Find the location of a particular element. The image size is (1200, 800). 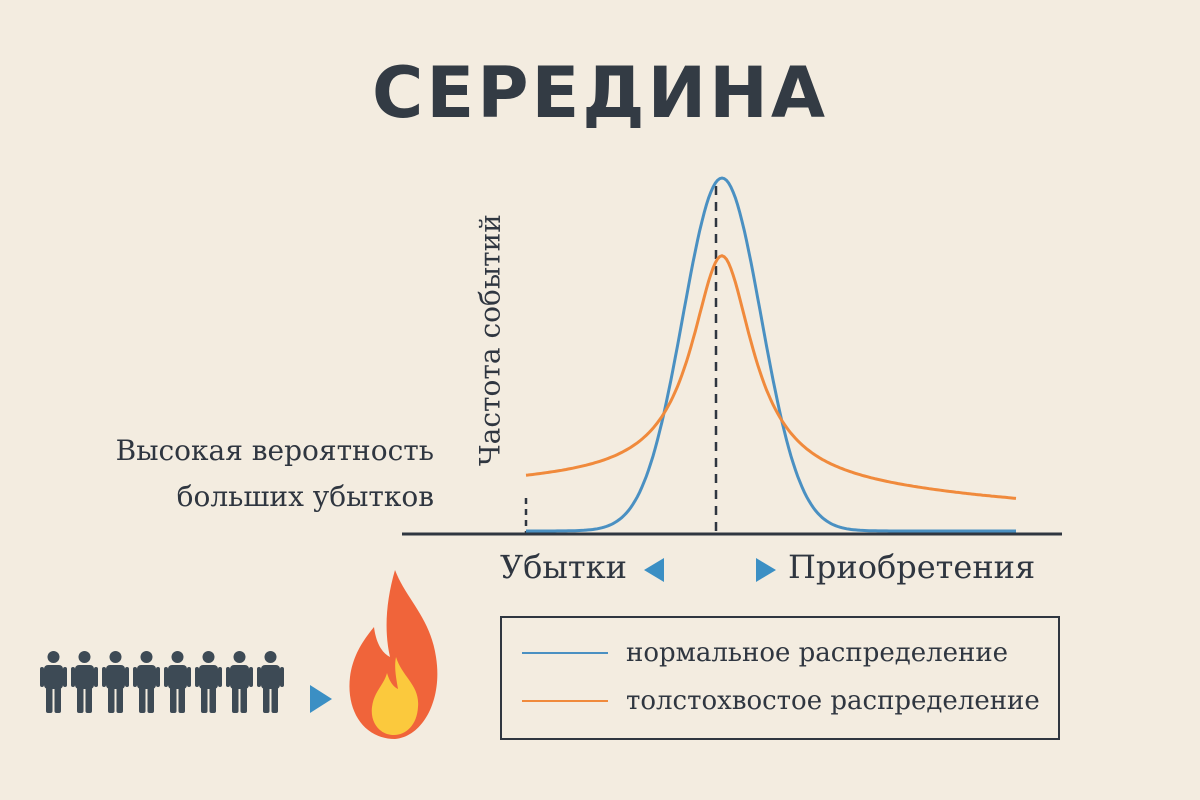

fire-icon is located at coordinates (393, 654).